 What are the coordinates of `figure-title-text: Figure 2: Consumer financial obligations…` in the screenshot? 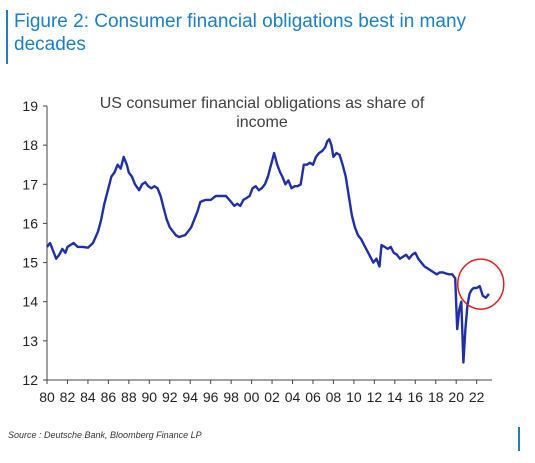 It's located at (240, 33).